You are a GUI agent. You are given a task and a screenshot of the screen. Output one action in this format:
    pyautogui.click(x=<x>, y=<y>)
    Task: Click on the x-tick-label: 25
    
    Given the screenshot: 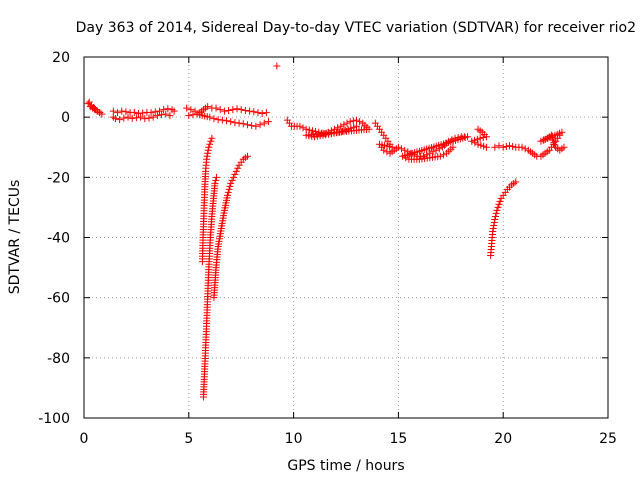 What is the action you would take?
    pyautogui.click(x=608, y=439)
    